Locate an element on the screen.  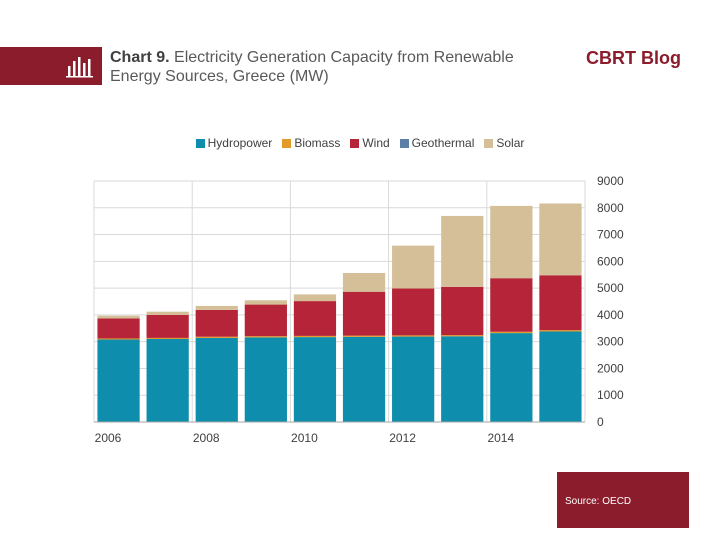
y-tick-label: 8000 is located at coordinates (610, 208).